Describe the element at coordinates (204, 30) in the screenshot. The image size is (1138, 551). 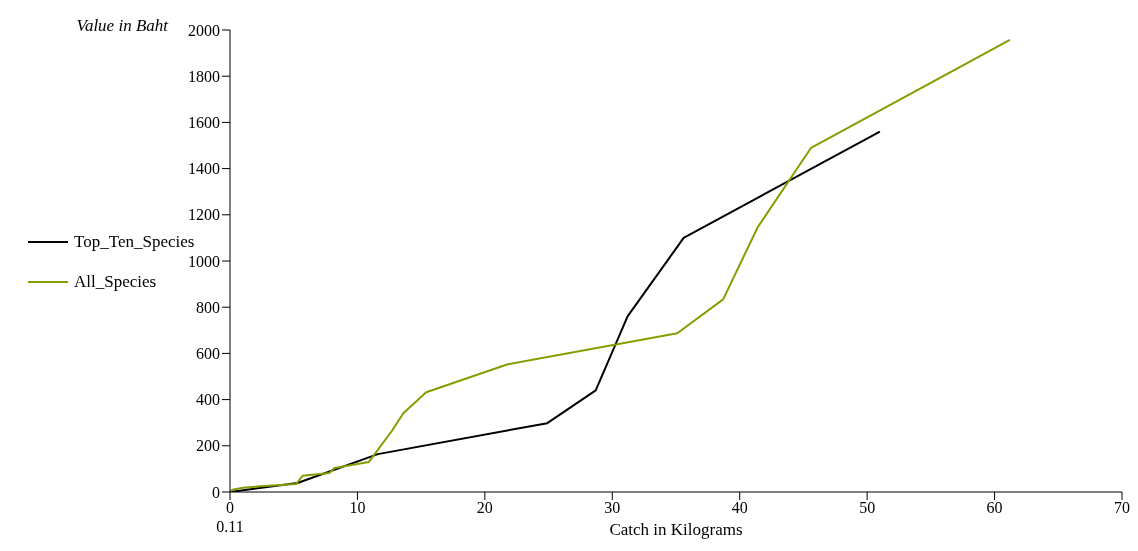
I see `y-tick-label: 2000` at that location.